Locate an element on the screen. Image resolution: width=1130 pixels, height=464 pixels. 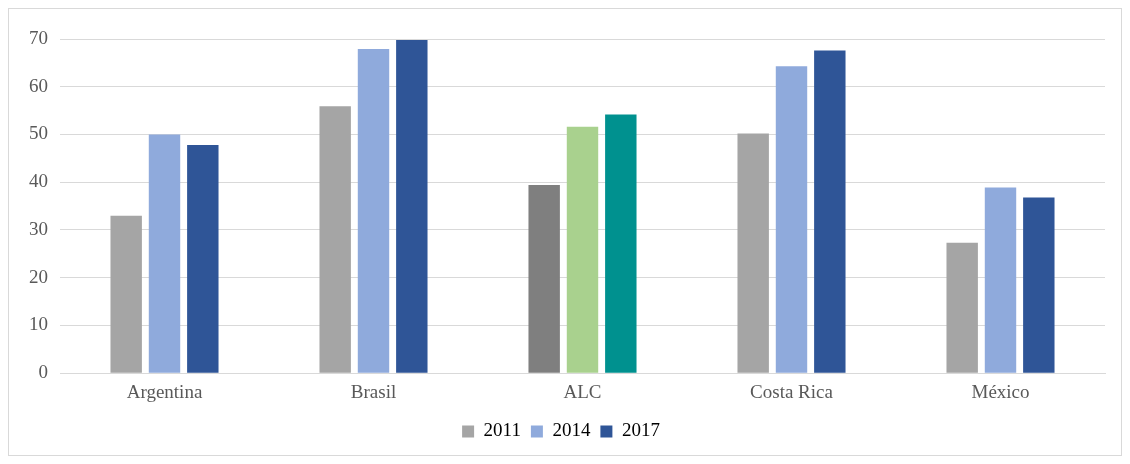
x-tick-label: Costa Rica is located at coordinates (792, 391).